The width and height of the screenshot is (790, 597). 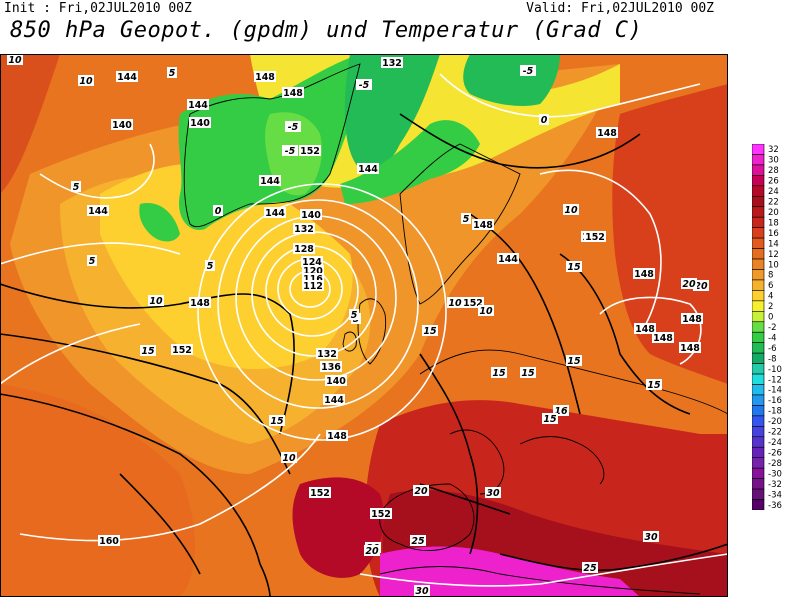 I want to click on temperature-field-green-west, so click(x=159, y=222).